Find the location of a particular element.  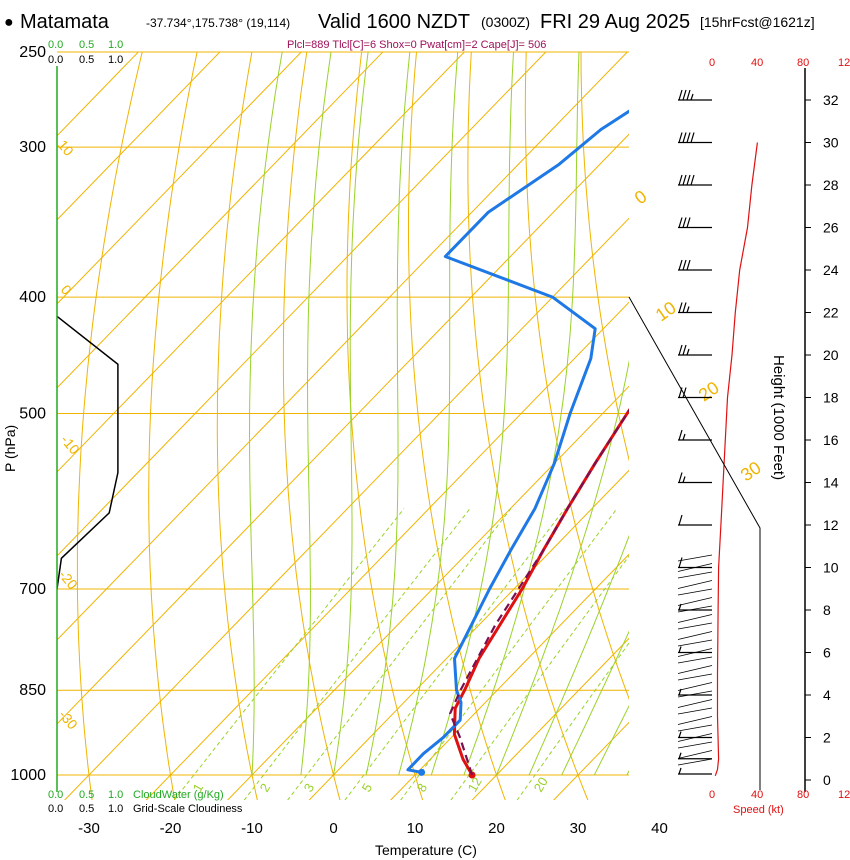

x-tick-label: 40 is located at coordinates (659, 828).